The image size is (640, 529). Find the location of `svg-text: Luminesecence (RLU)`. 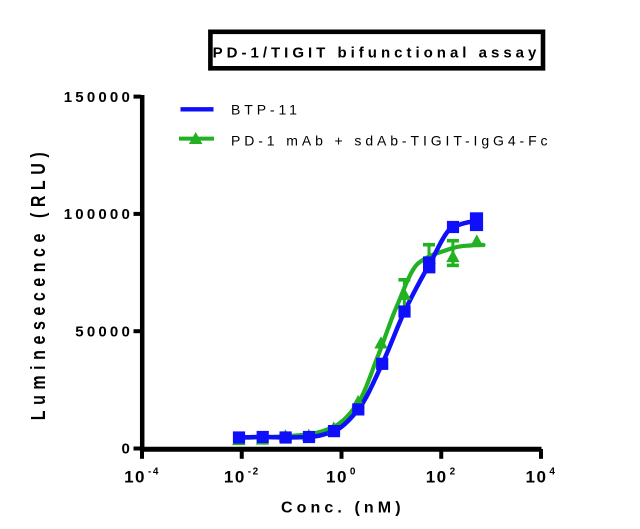

svg-text: Luminesecence (RLU) is located at coordinates (38, 283).